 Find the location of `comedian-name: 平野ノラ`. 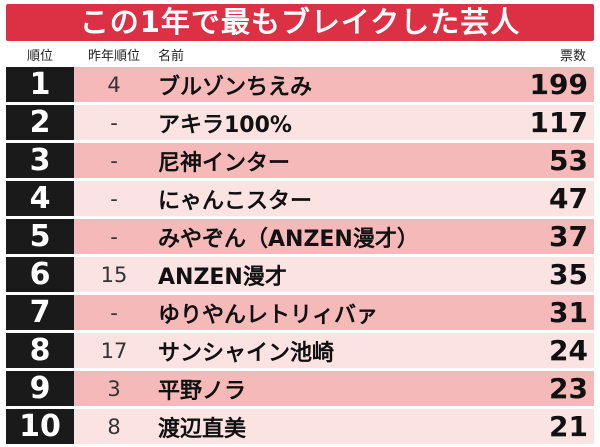

comedian-name: 平野ノラ is located at coordinates (202, 391).